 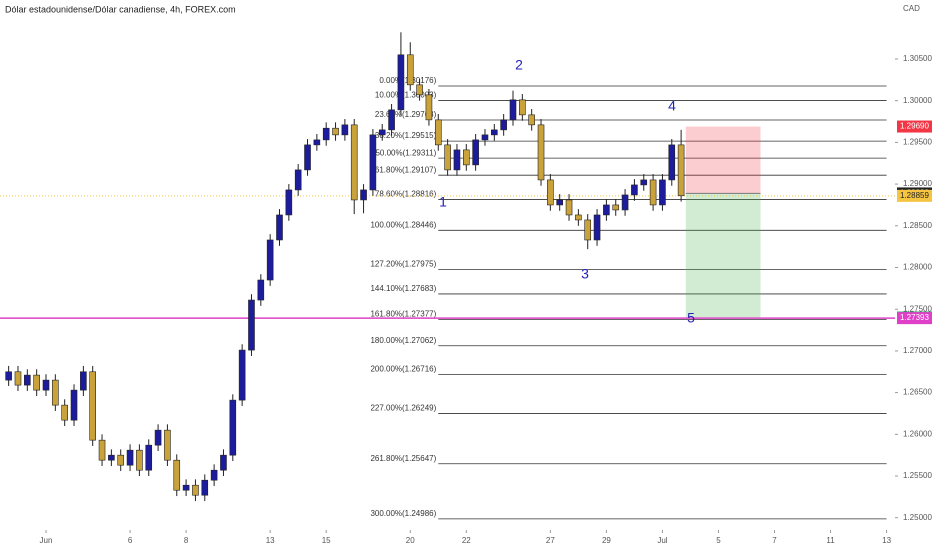 What do you see at coordinates (917, 433) in the screenshot?
I see `y-tick-label: 1.26000` at bounding box center [917, 433].